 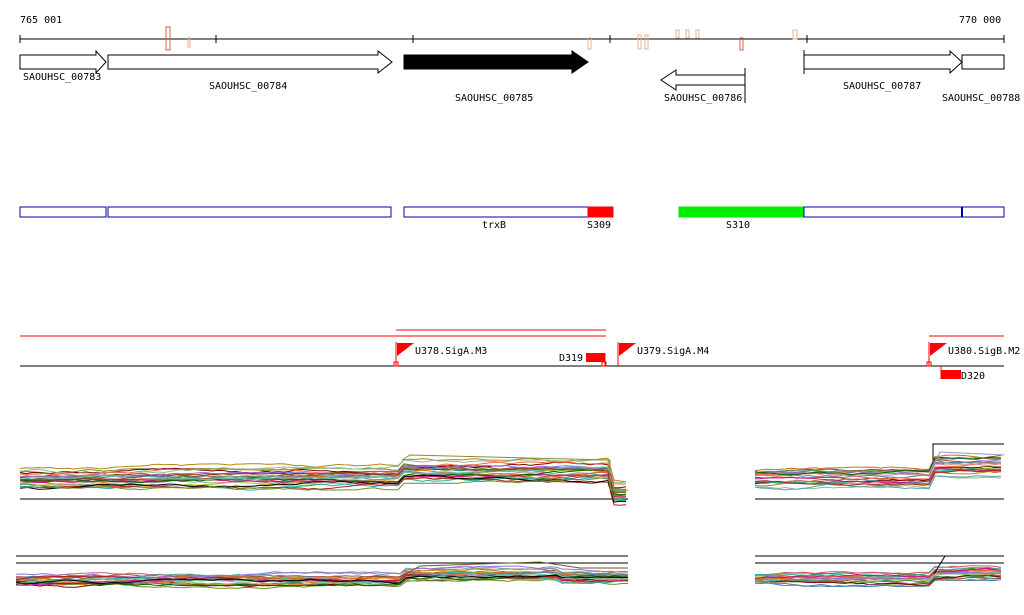 I want to click on expression-panel-upper-right, so click(x=879, y=471).